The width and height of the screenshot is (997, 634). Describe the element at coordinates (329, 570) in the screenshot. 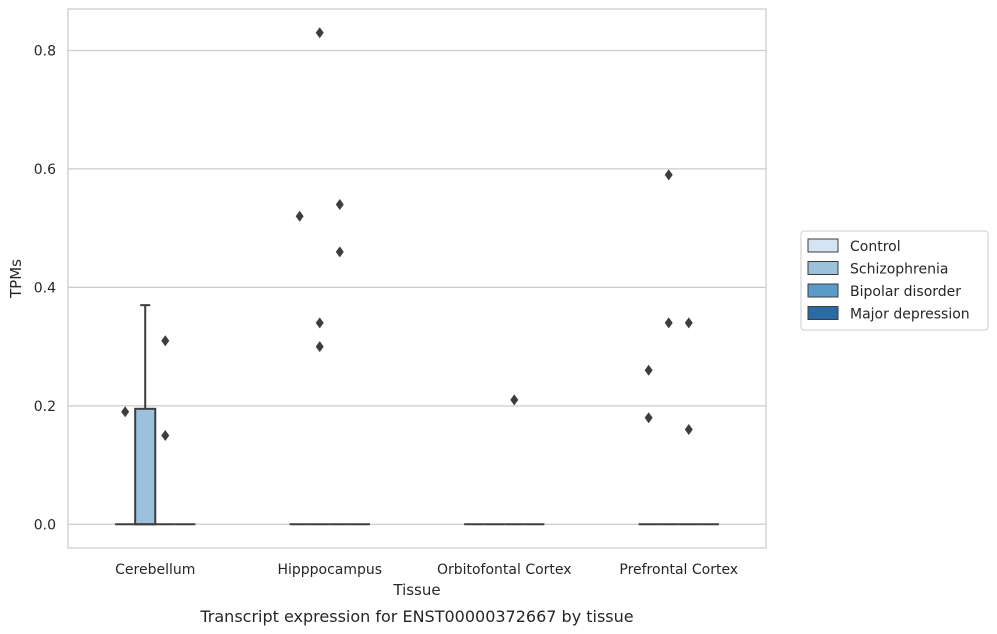

I see `x-tick-label: Hipppocampus` at that location.